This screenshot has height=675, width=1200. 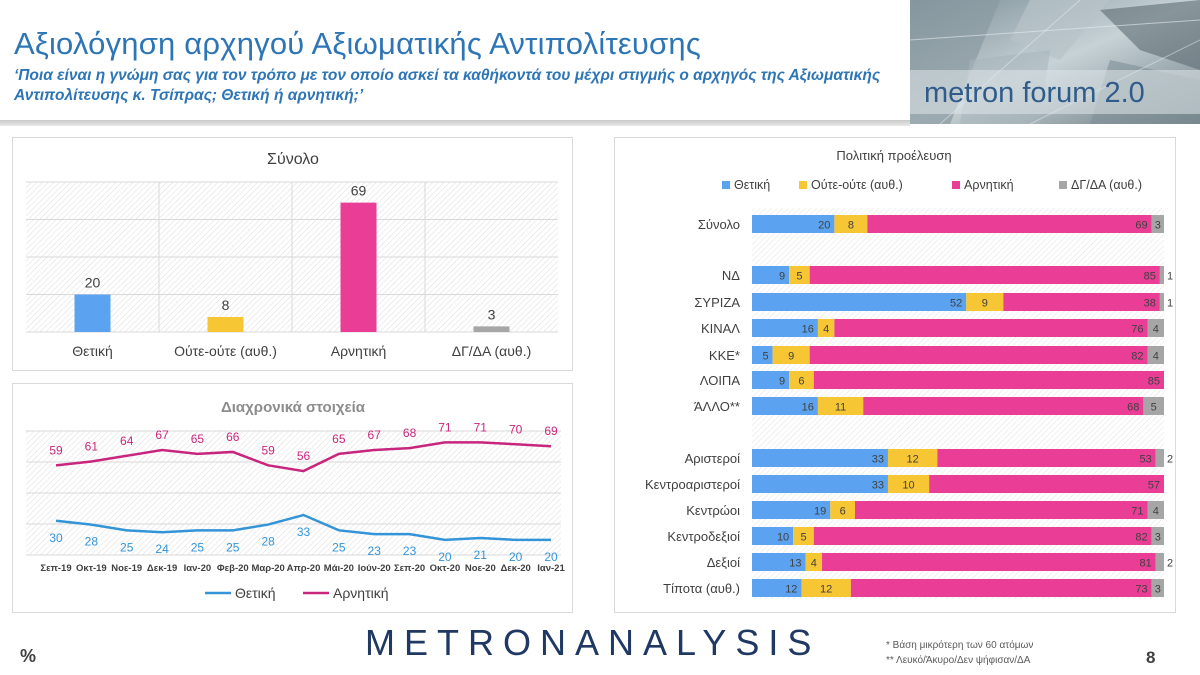 What do you see at coordinates (824, 226) in the screenshot?
I see `segment-value-label: 20` at bounding box center [824, 226].